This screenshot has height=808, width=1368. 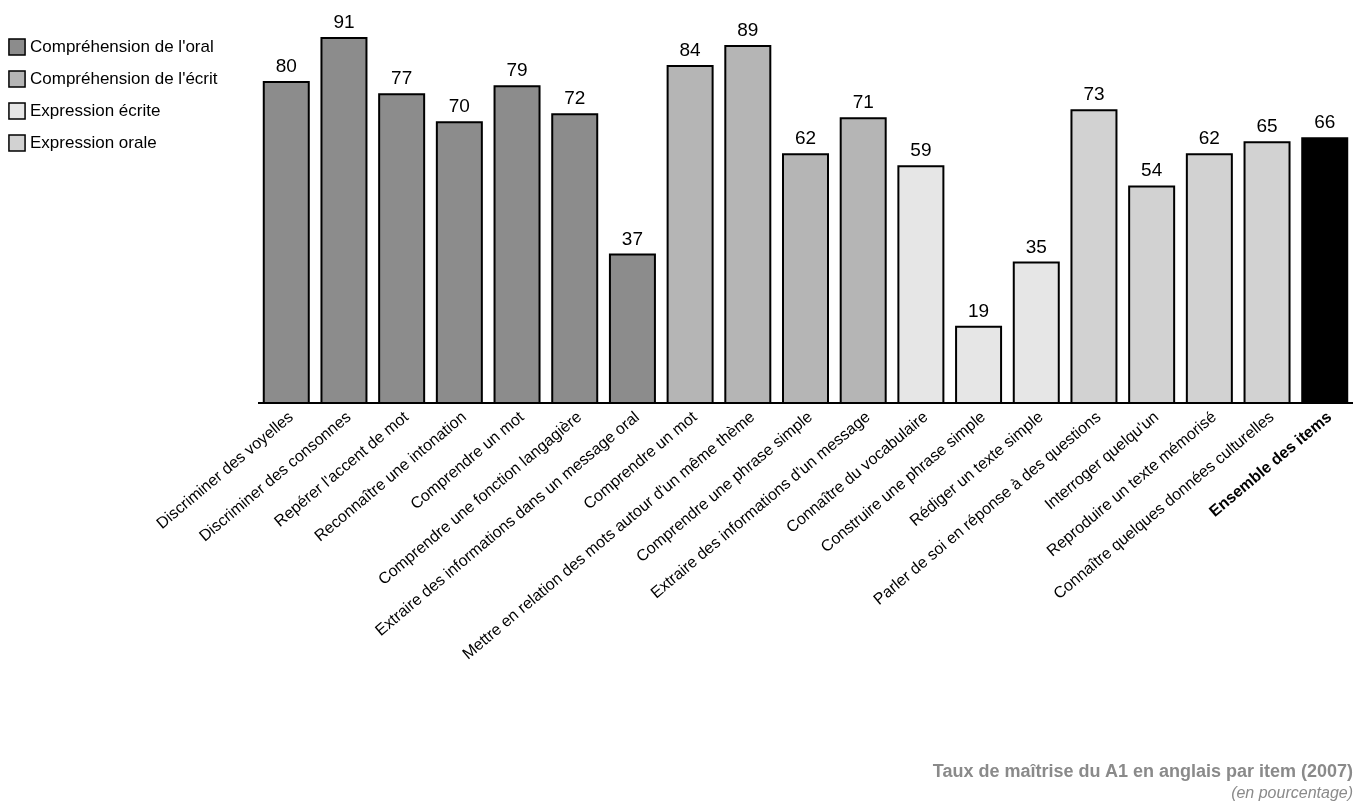 What do you see at coordinates (690, 50) in the screenshot?
I see `data-label: 84` at bounding box center [690, 50].